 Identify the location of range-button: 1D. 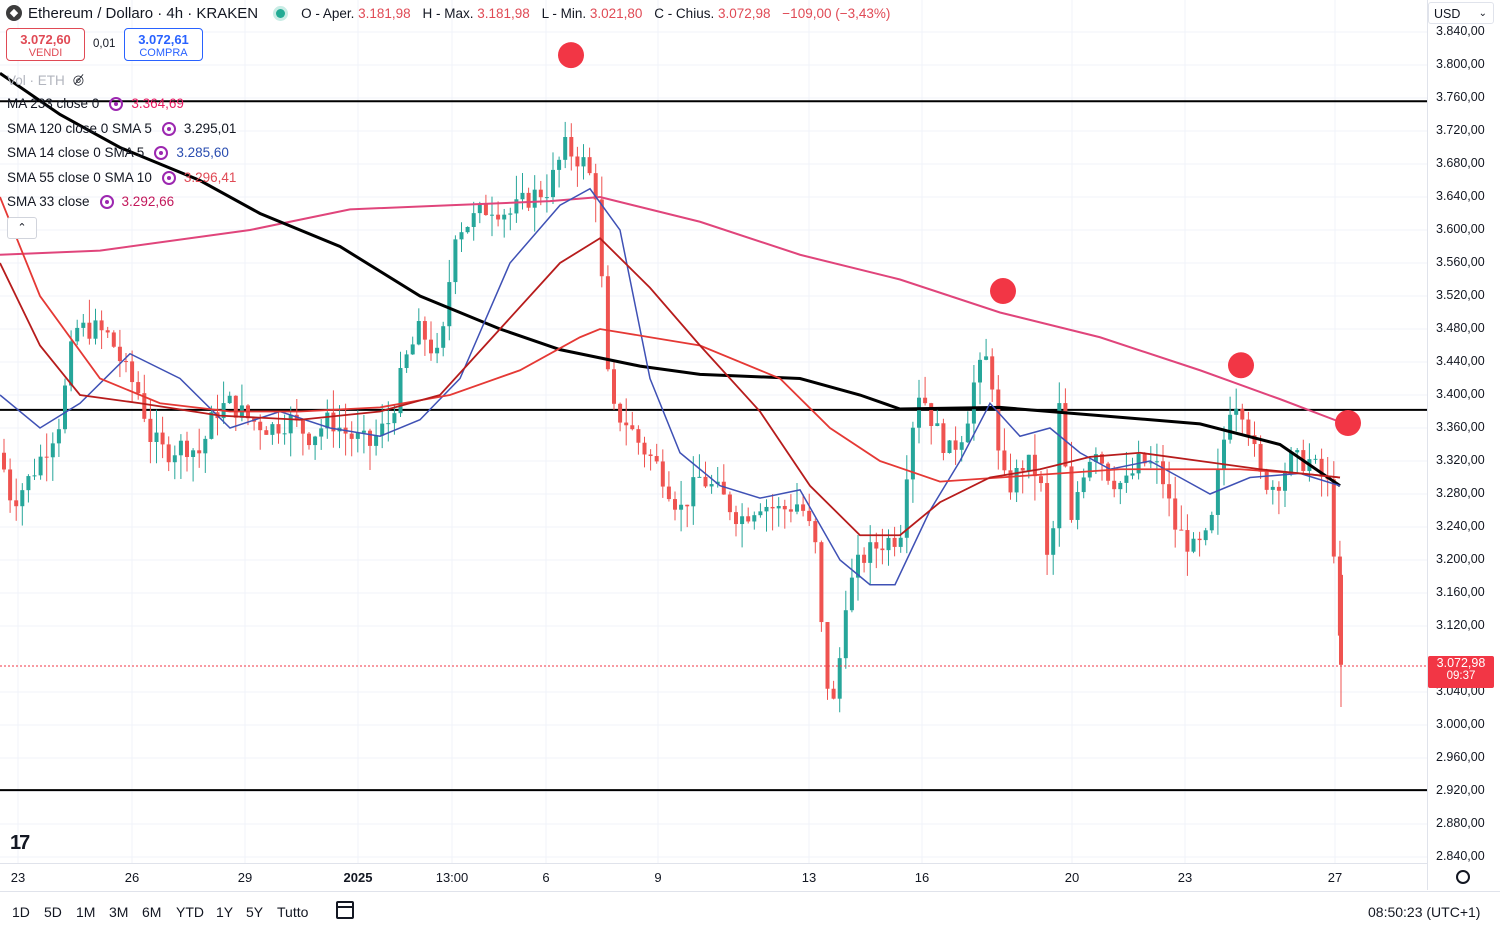
(21, 912).